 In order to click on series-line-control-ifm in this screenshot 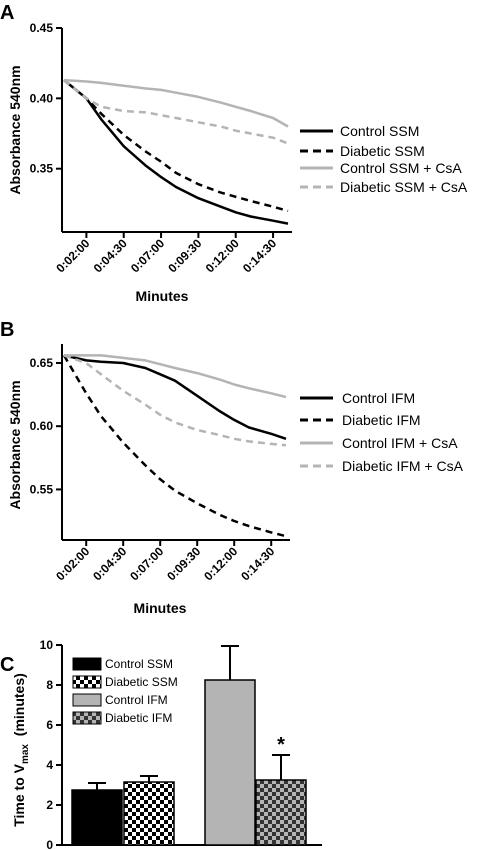, I will do `click(175, 397)`.